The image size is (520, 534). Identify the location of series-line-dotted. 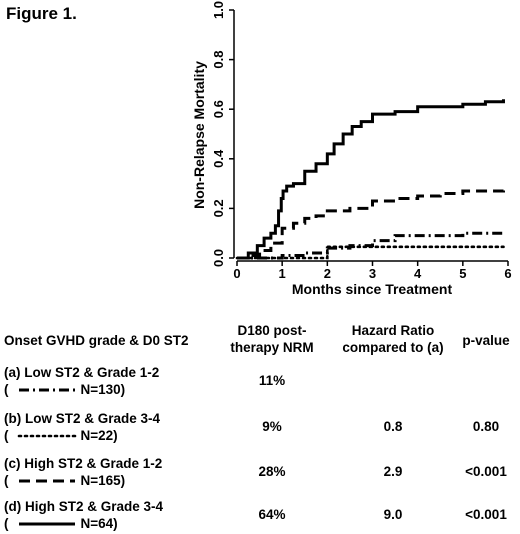
(370, 252).